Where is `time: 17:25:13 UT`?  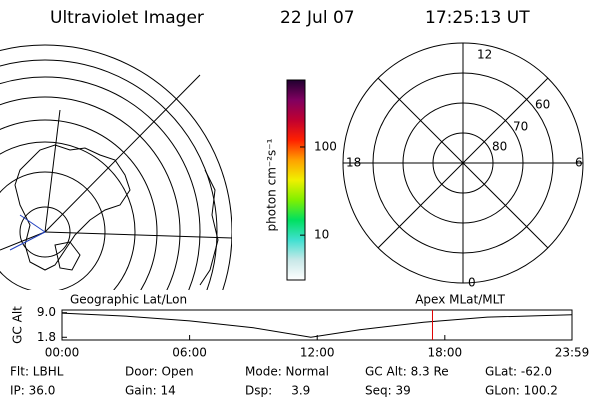
time: 17:25:13 UT is located at coordinates (477, 18).